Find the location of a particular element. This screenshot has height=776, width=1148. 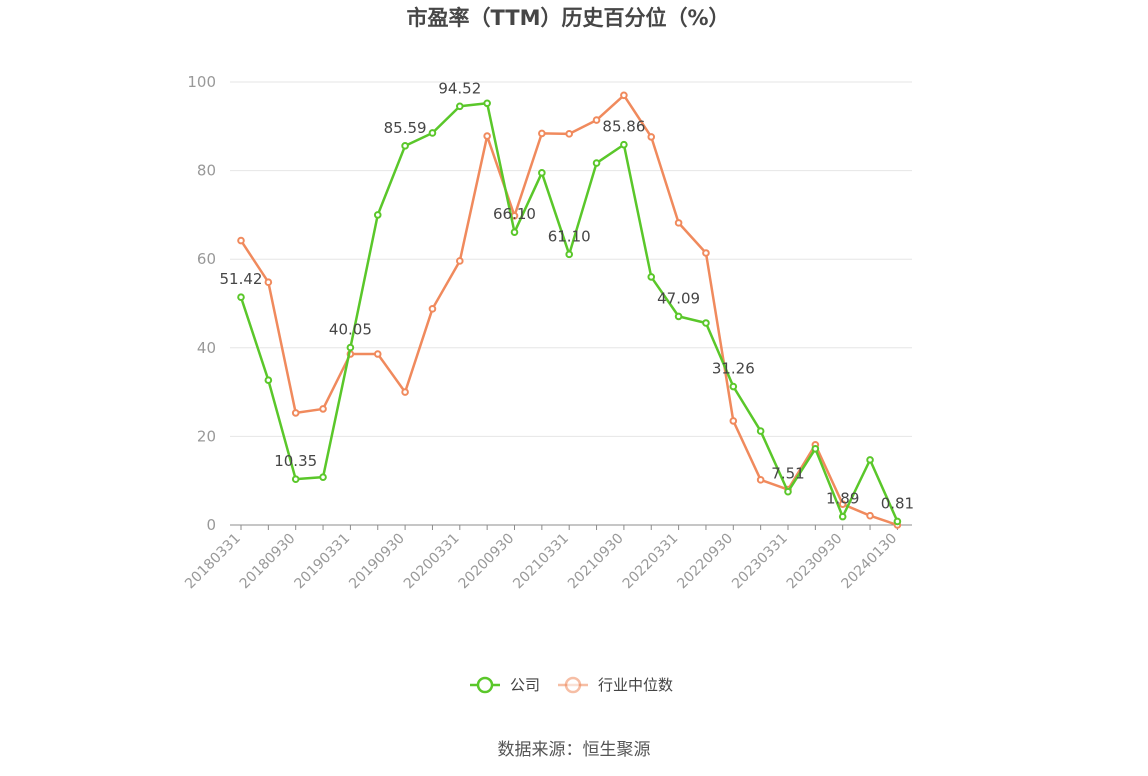

data-label: 0.81 is located at coordinates (897, 503).